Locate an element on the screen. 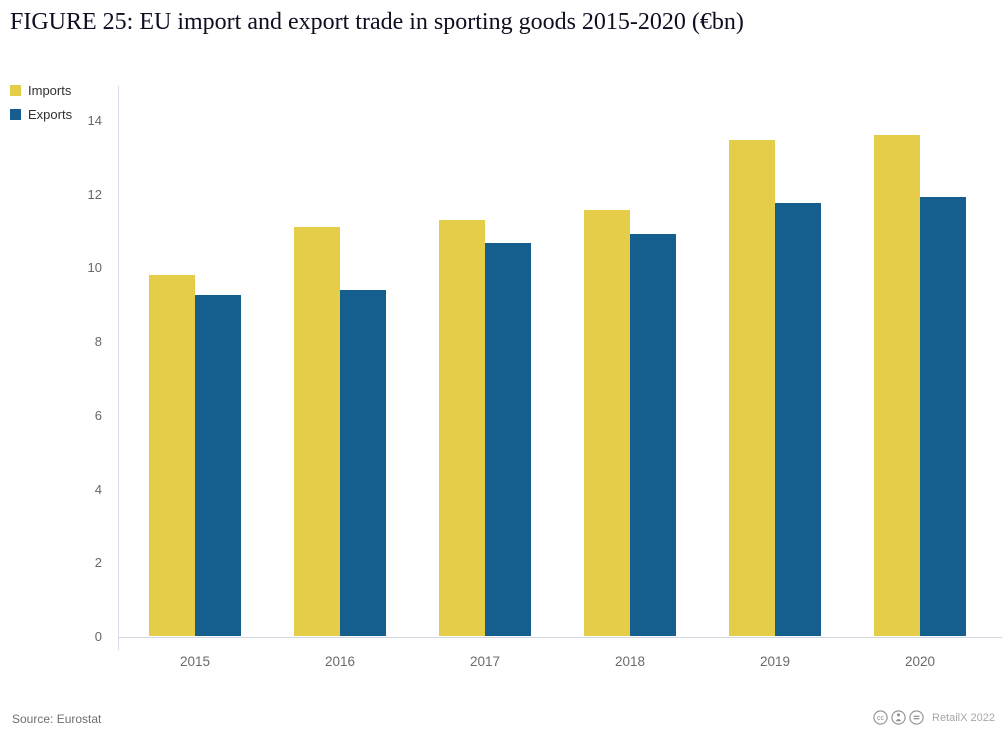  legend-item-exports: Exports is located at coordinates (41, 114).